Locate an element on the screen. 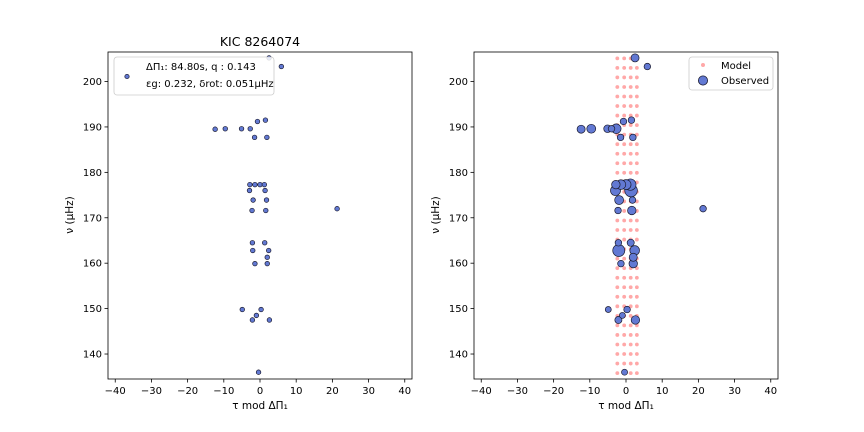 Image resolution: width=864 pixels, height=432 pixels. right-x-axis-ticks: −40 −30 −20 −10 0 10 20 30 40 is located at coordinates (624, 388).